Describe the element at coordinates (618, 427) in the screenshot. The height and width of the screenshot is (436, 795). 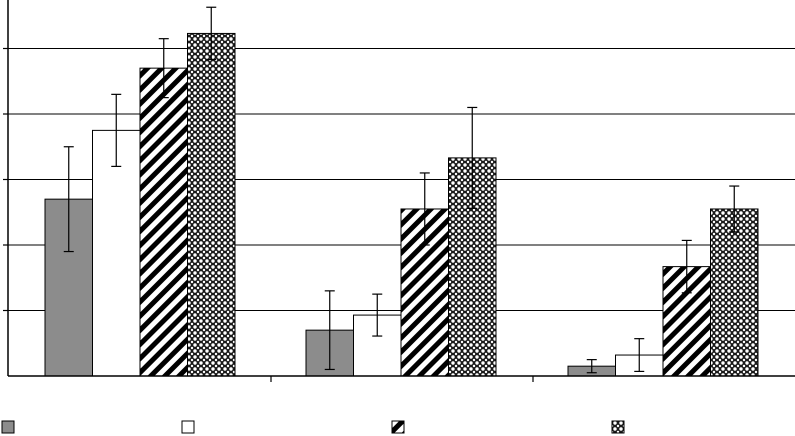
I see `legend-swatch-series4` at that location.